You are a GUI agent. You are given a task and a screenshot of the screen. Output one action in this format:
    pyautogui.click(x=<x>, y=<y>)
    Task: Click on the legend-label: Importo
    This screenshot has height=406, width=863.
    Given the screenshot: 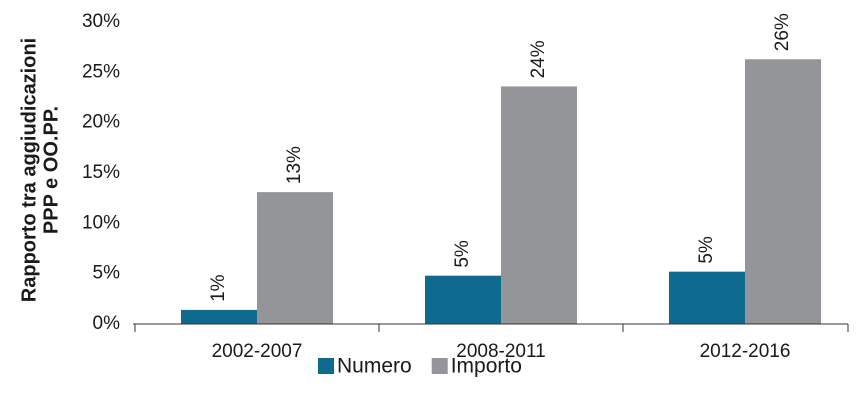 What is the action you would take?
    pyautogui.click(x=486, y=366)
    